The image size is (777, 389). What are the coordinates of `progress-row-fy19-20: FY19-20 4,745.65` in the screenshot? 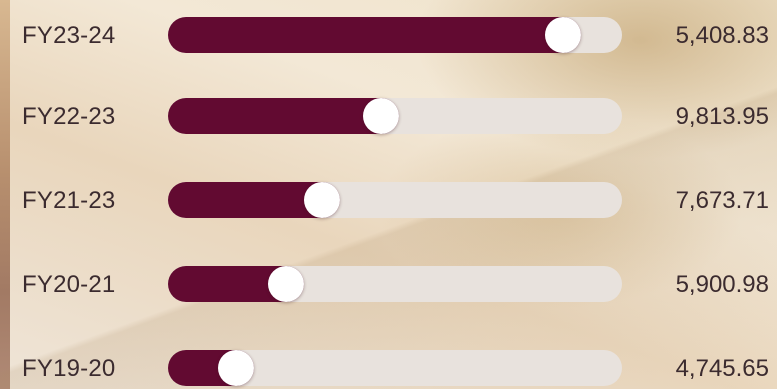 It's located at (388, 368).